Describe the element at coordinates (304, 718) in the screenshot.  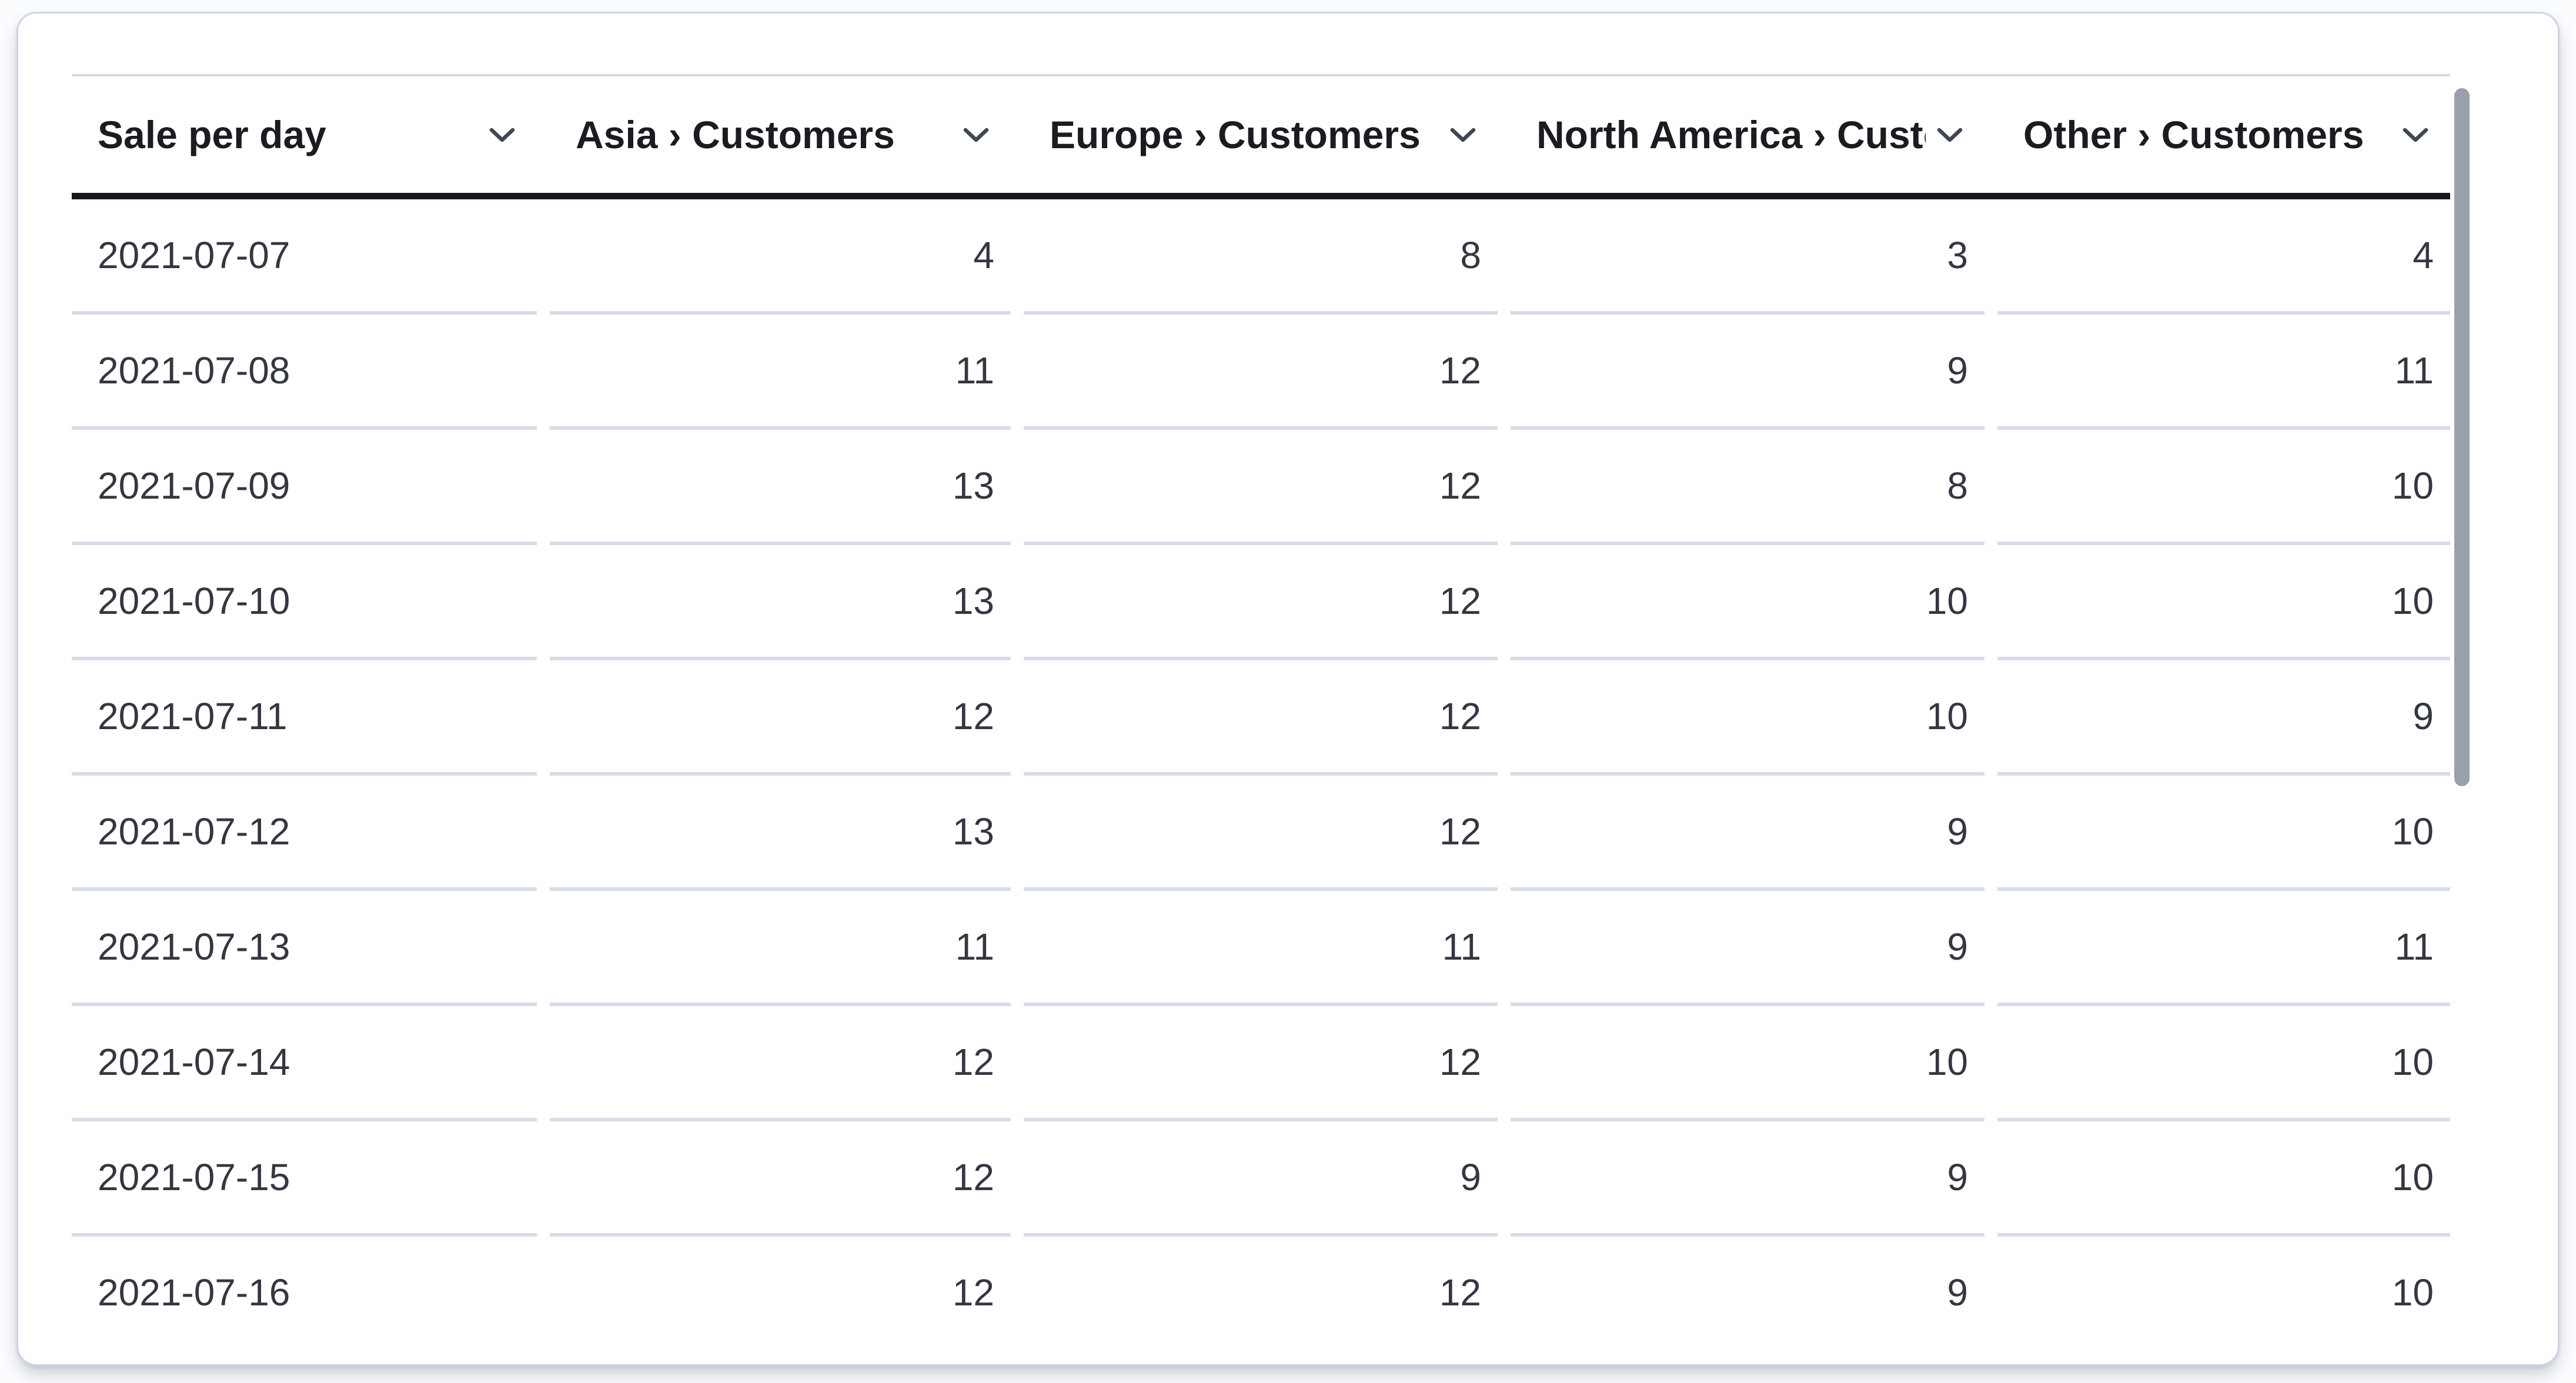
I see `date-cell: 2021-07-11` at that location.